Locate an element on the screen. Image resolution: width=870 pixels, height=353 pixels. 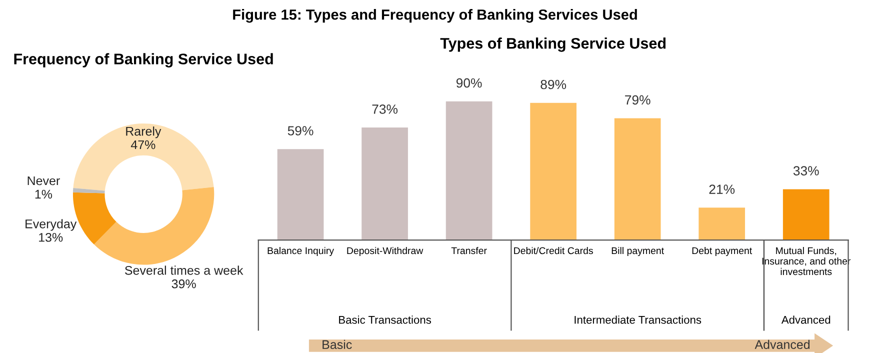
data-label: 33% is located at coordinates (806, 171).